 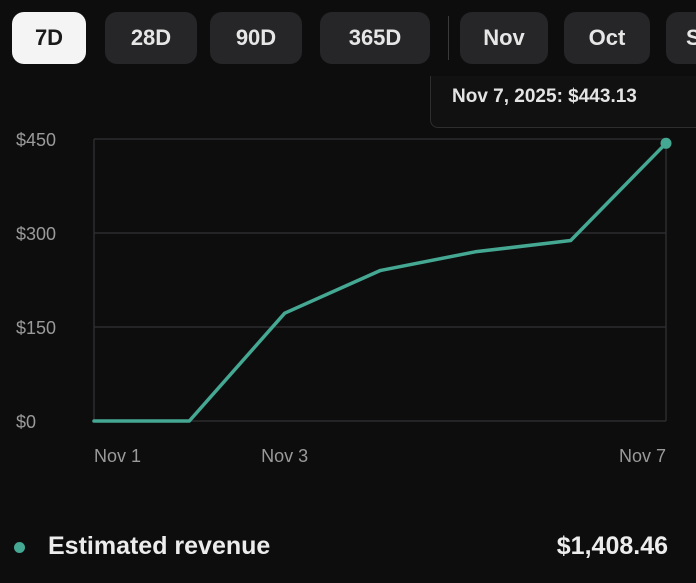 I want to click on range-tab-7d: 7D, so click(x=49, y=38).